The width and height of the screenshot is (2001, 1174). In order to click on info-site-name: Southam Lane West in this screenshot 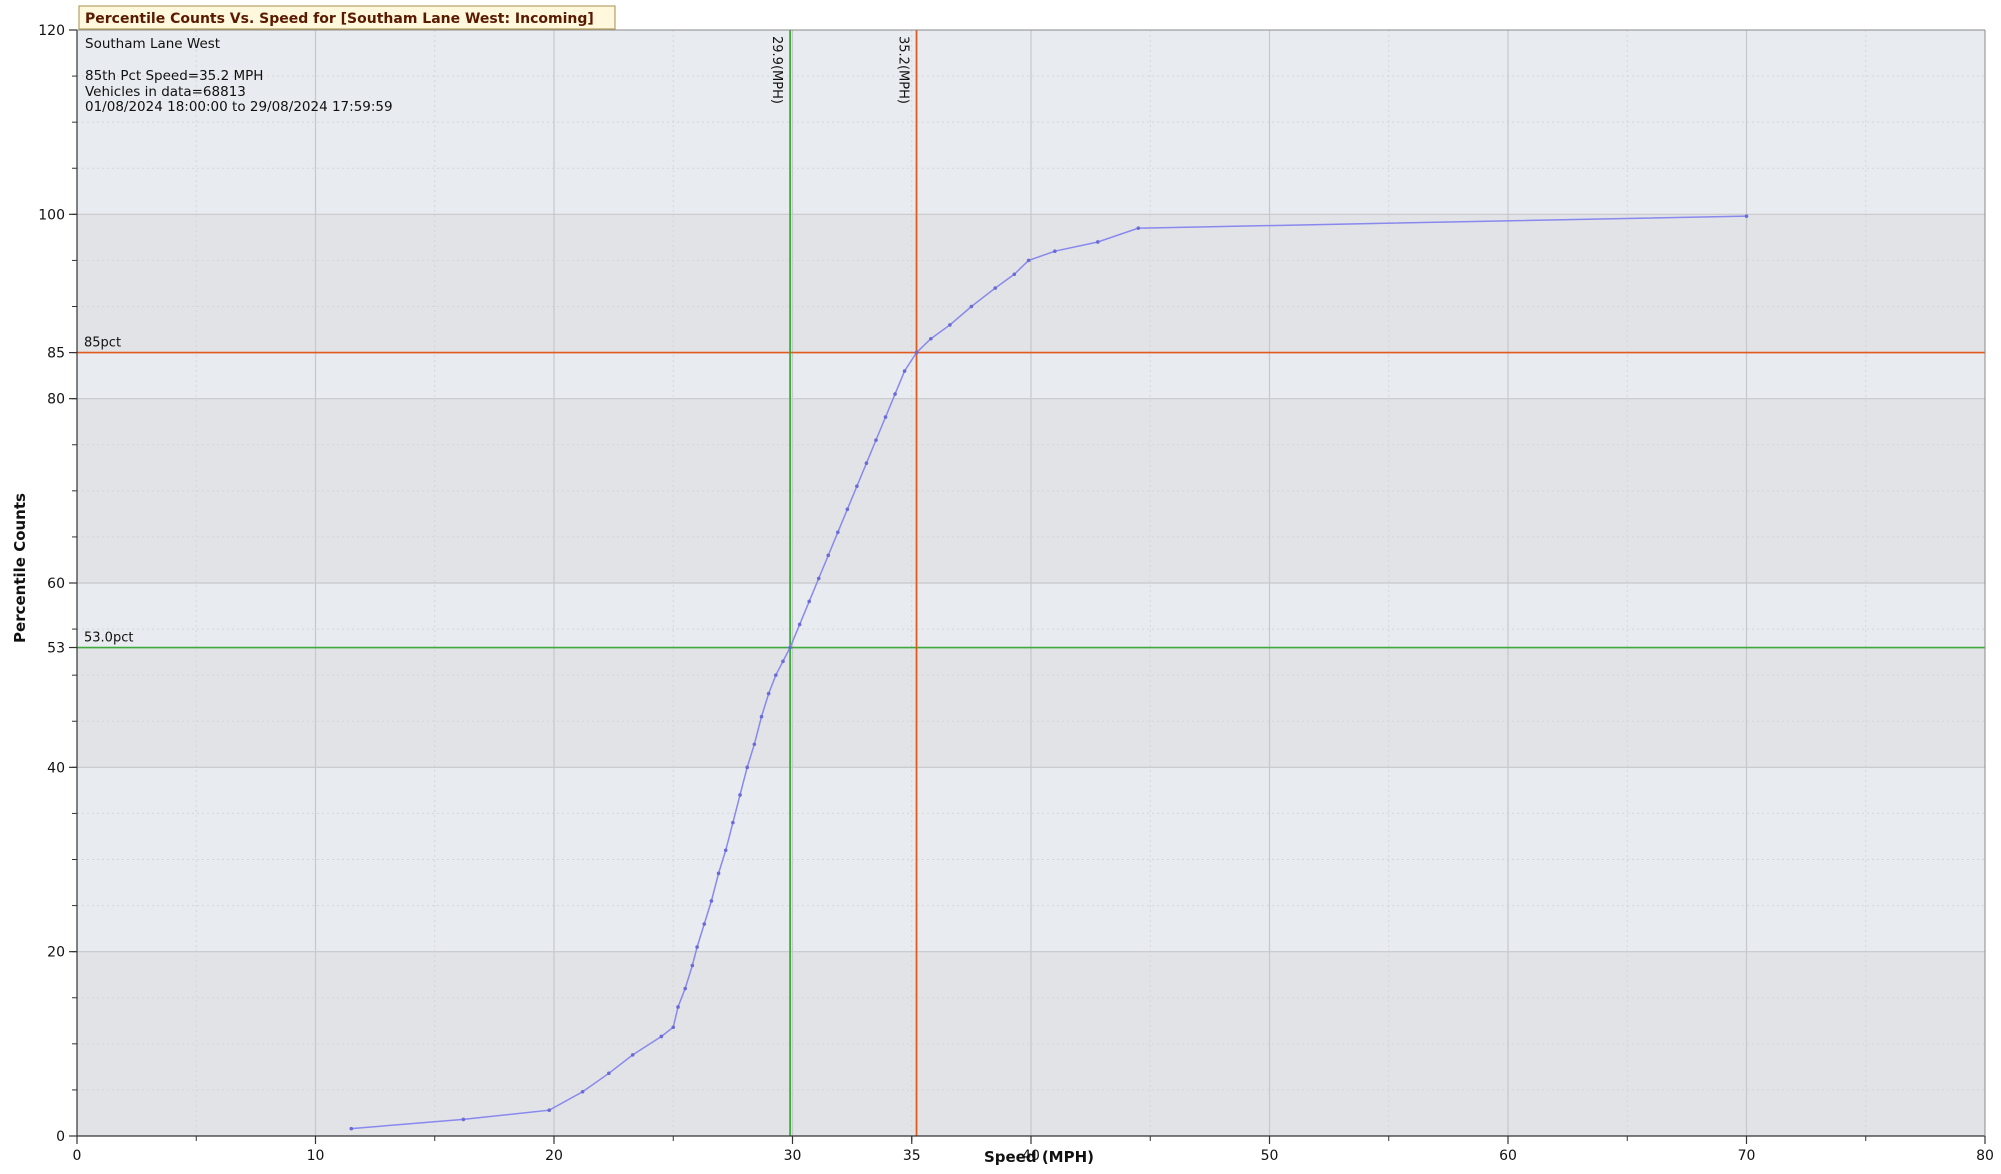, I will do `click(152, 44)`.